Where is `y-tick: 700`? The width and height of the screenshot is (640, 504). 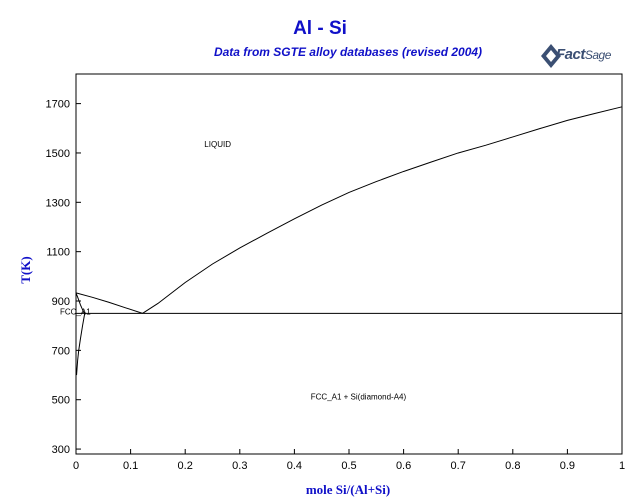 y-tick: 700 is located at coordinates (66, 351).